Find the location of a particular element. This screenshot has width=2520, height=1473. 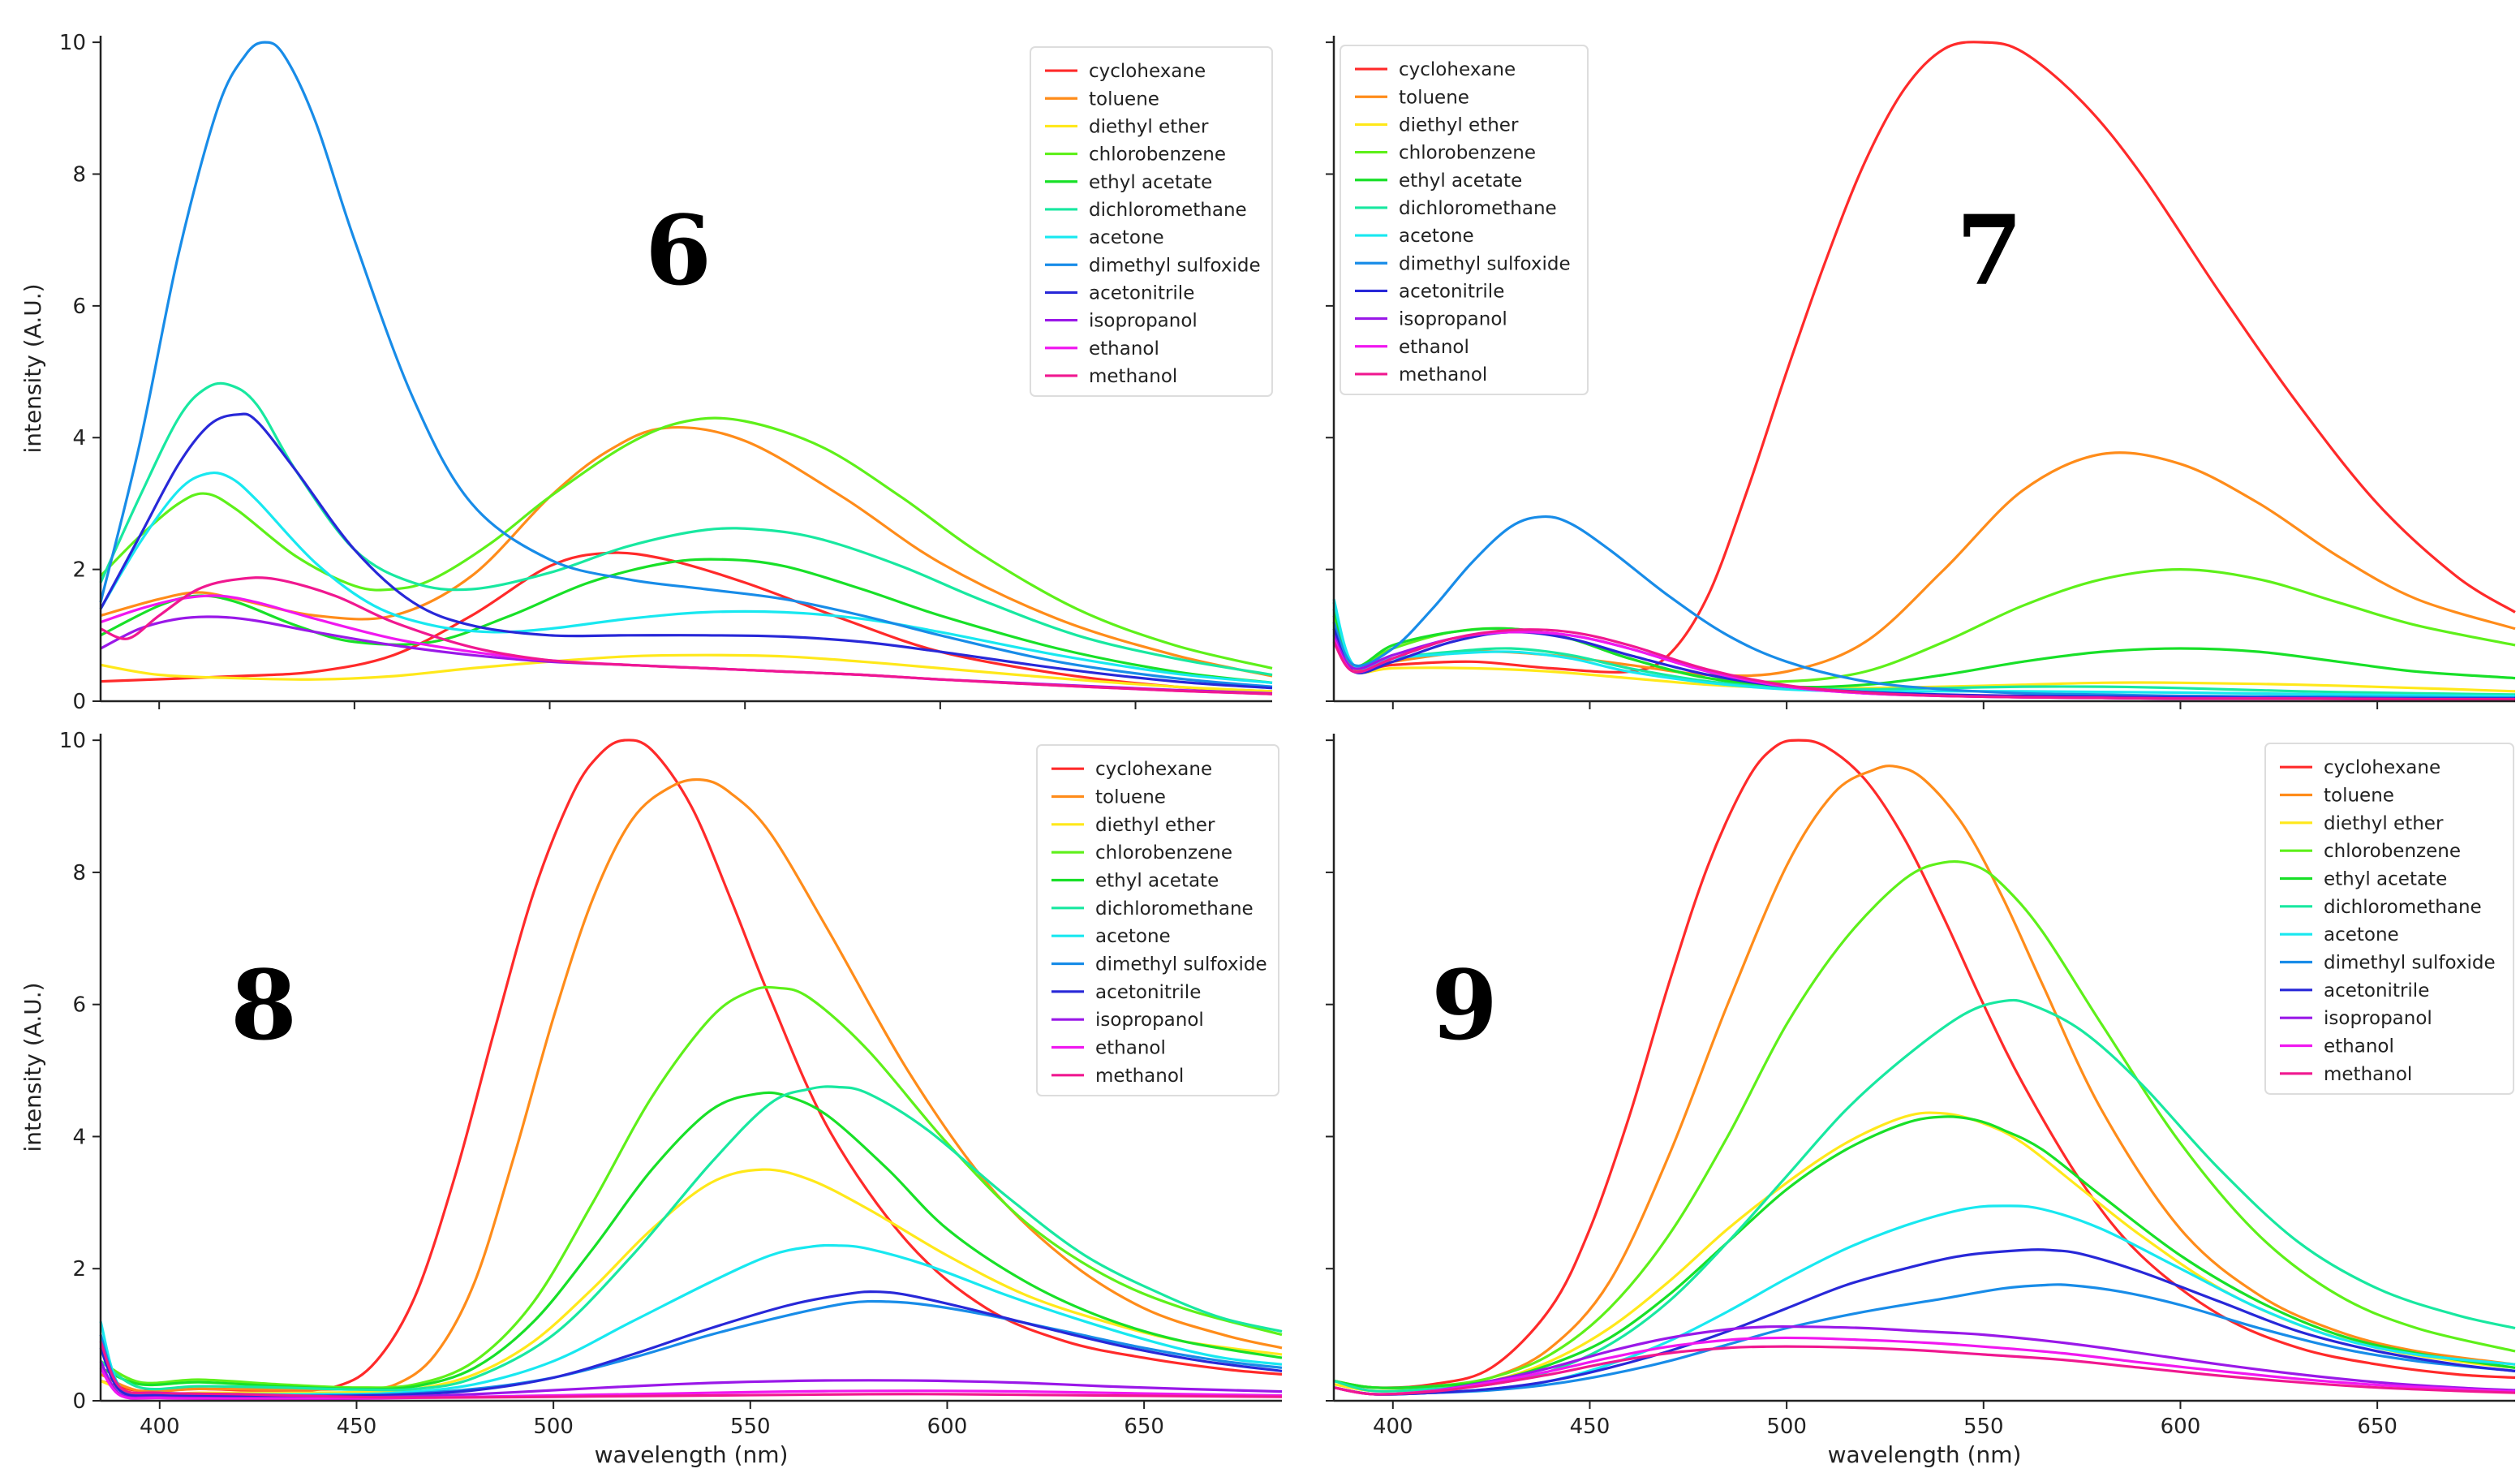

series-line-ethanol is located at coordinates (1924, 1366).